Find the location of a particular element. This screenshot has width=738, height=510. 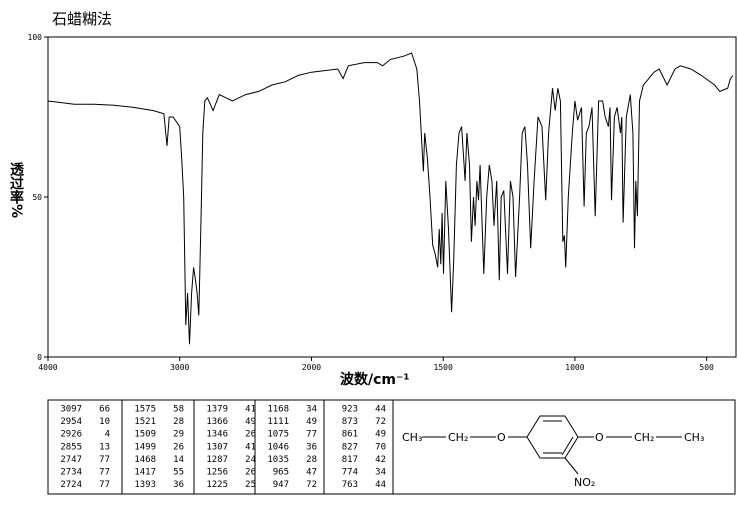

y-axis-label: 透过率% is located at coordinates (16, 190).